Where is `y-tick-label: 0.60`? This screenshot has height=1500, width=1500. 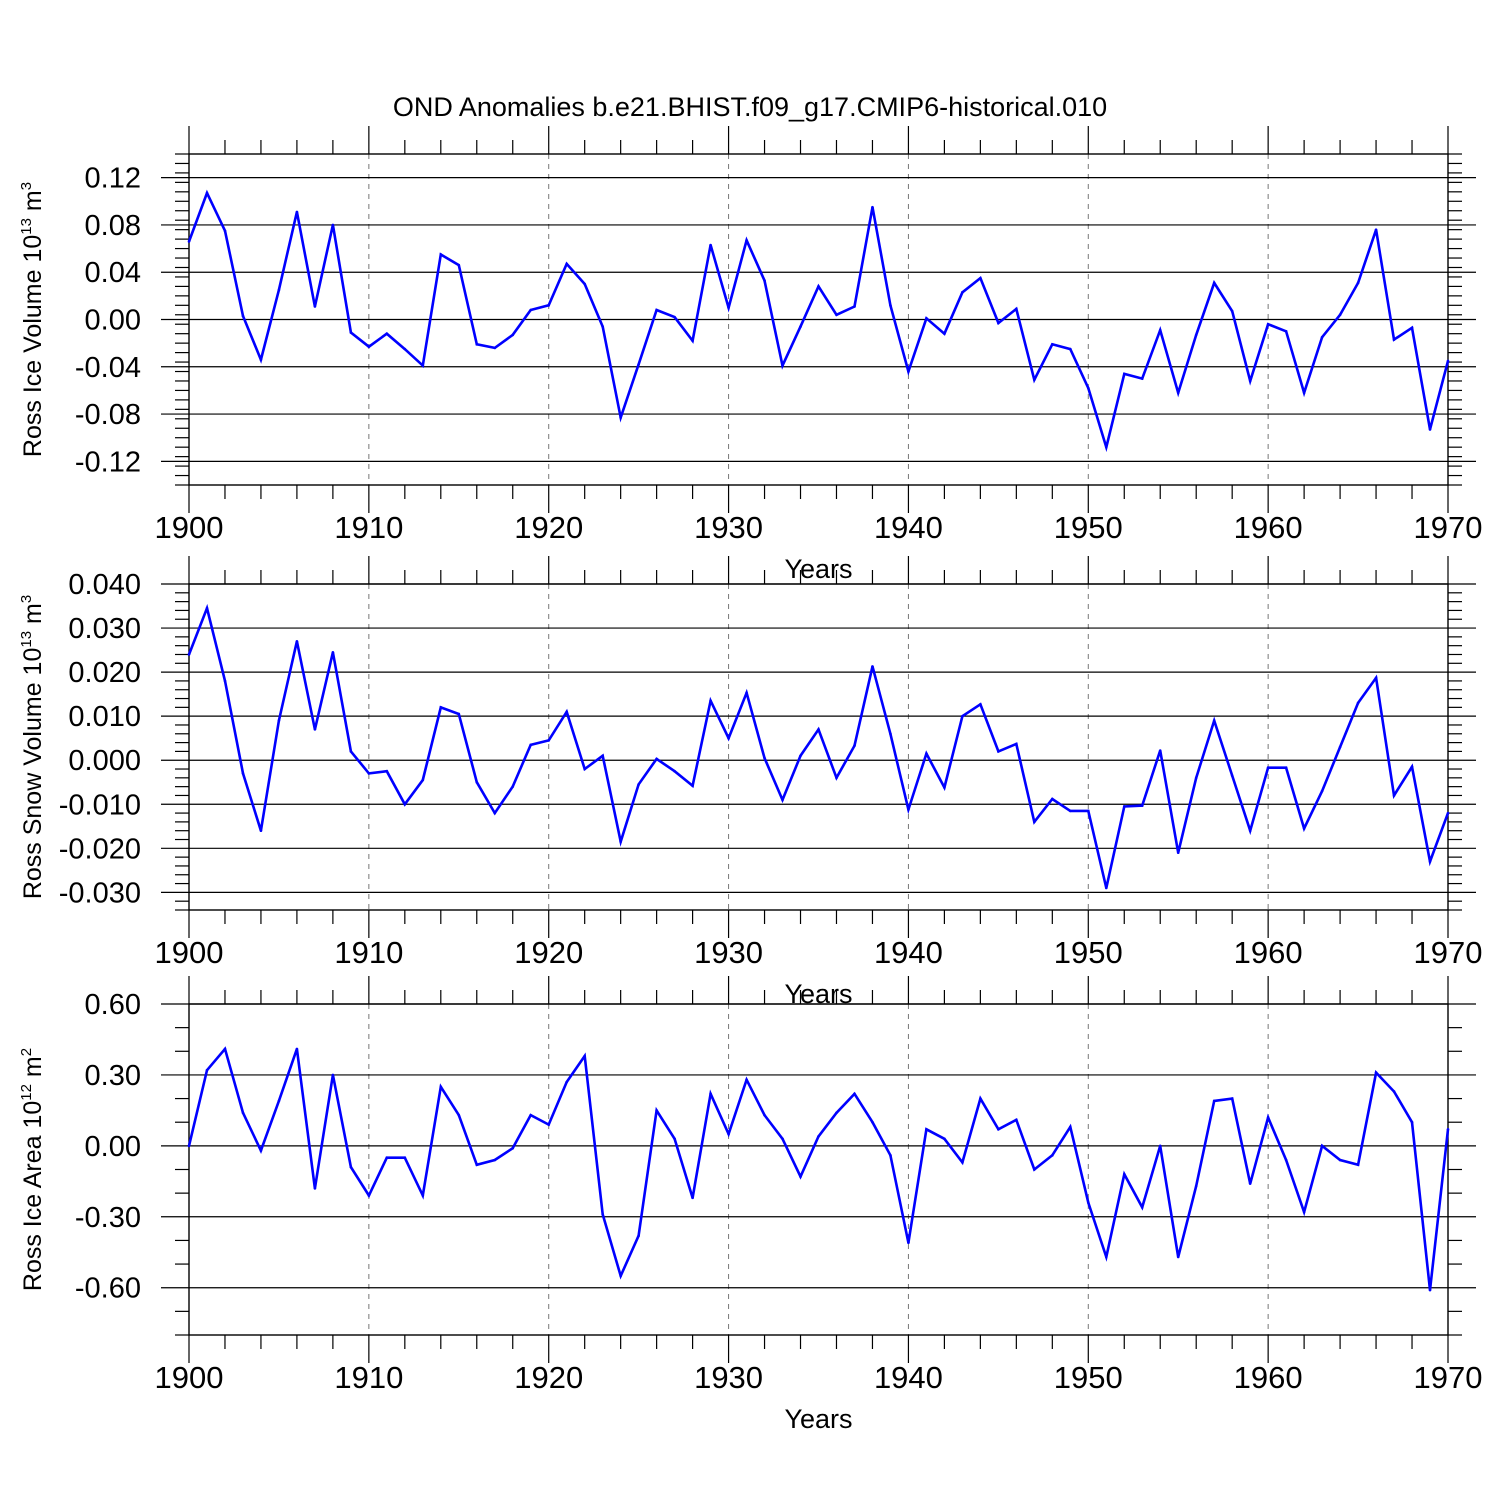
y-tick-label: 0.60 is located at coordinates (113, 1005).